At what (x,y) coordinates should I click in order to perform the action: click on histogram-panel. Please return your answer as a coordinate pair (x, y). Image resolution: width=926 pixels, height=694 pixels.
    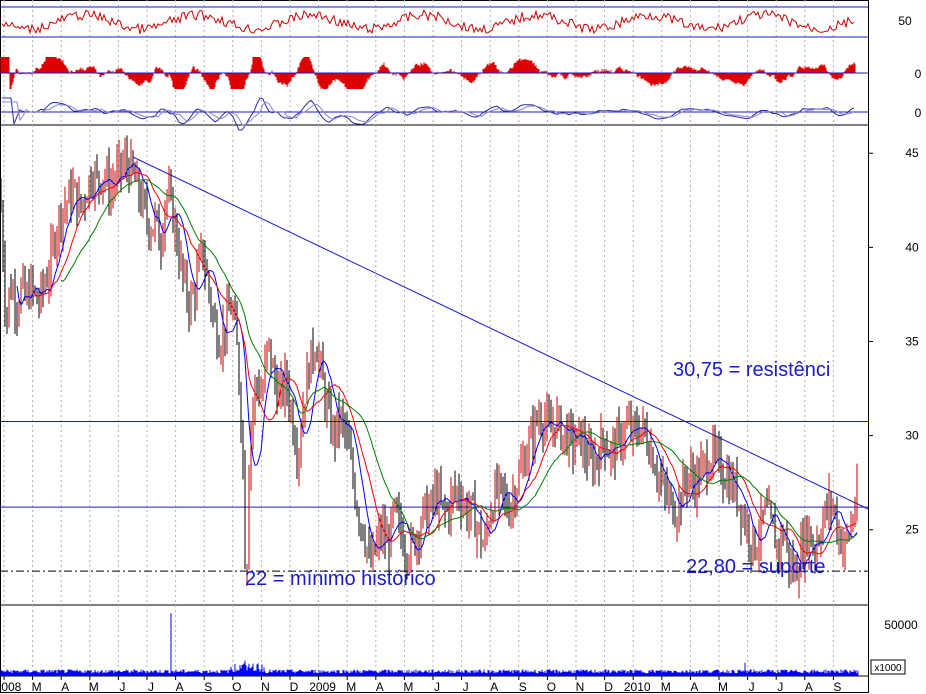
    Looking at the image, I should click on (434, 73).